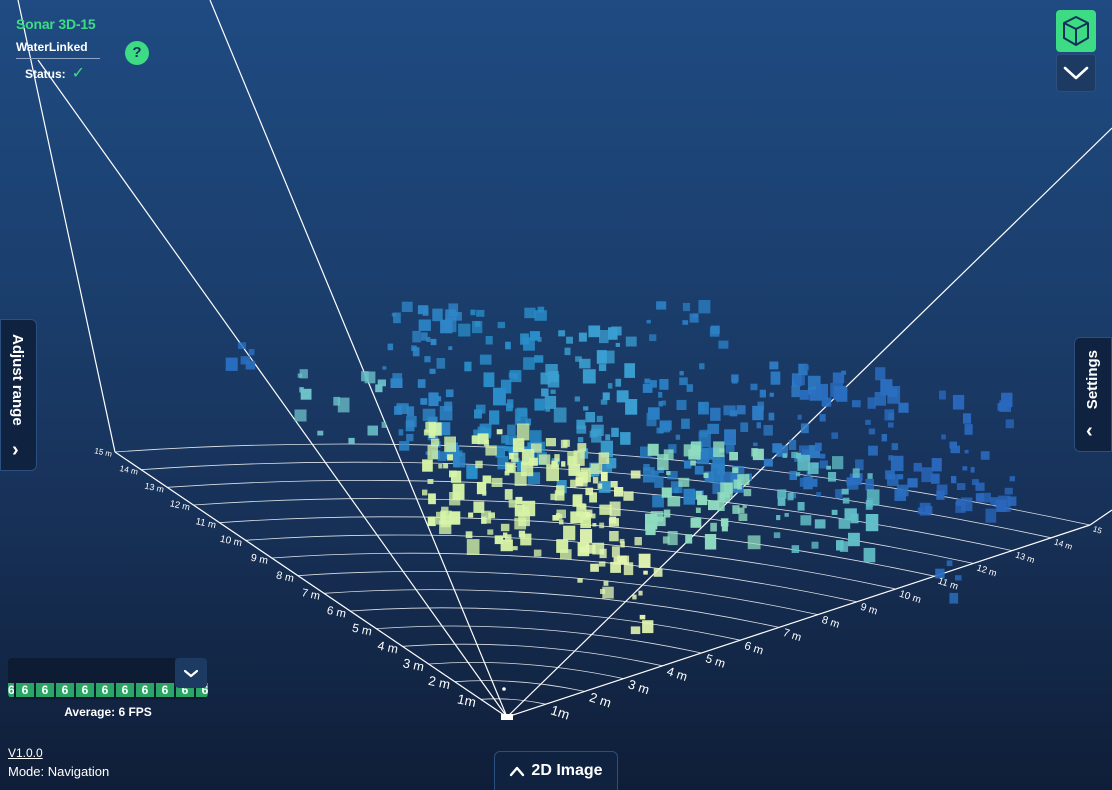  I want to click on adjust-range-tab: Adjust range ›, so click(18, 395).